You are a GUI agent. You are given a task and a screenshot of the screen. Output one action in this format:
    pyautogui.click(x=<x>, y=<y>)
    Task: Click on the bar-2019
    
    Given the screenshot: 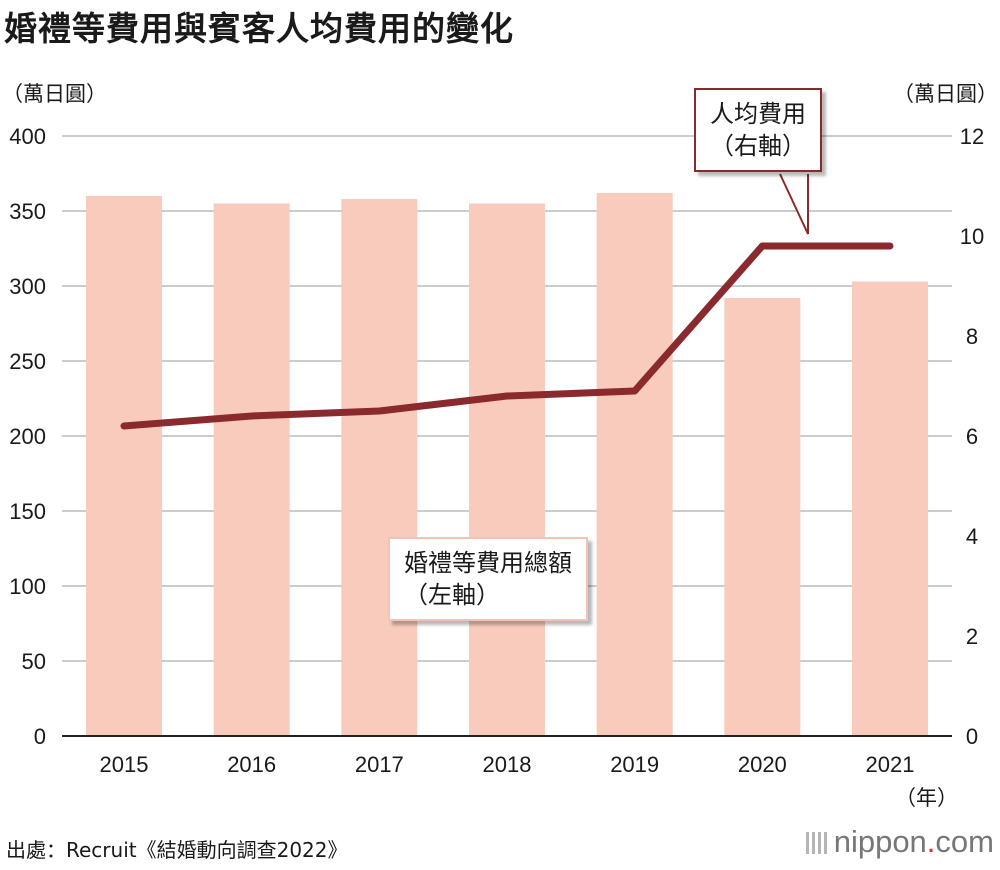 What is the action you would take?
    pyautogui.click(x=634, y=464)
    